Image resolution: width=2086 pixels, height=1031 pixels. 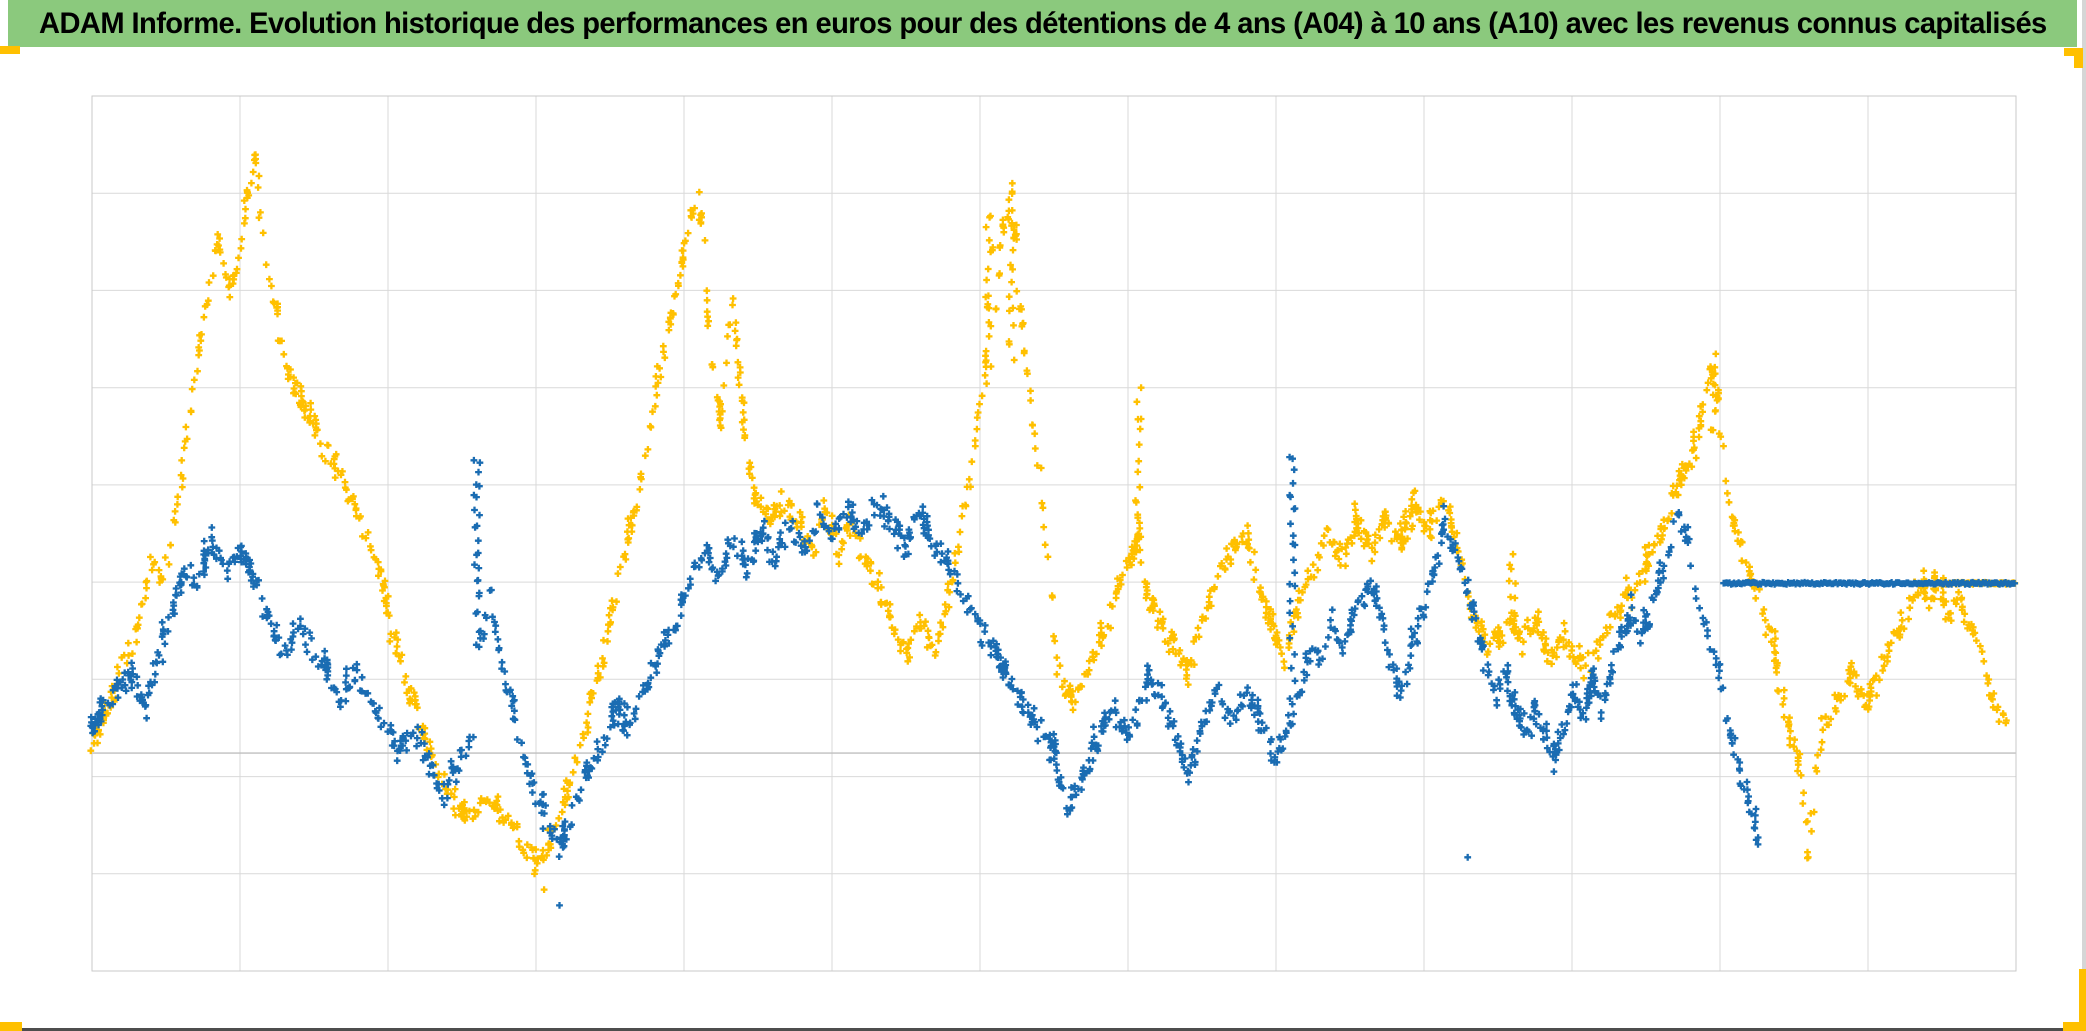 What do you see at coordinates (2074, 1026) in the screenshot?
I see `selection-handle-bottom-right` at bounding box center [2074, 1026].